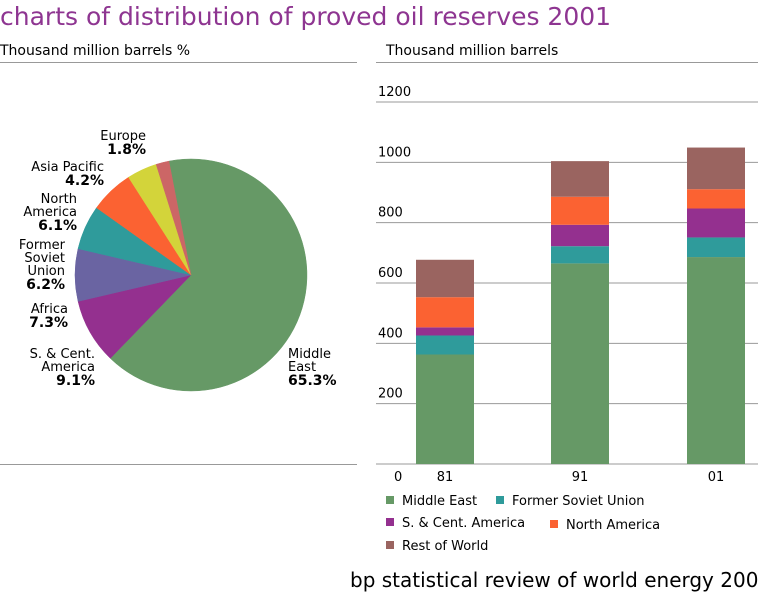 The image size is (758, 596). I want to click on pie-value-label-s-cent-america: 9.1%, so click(75, 381).